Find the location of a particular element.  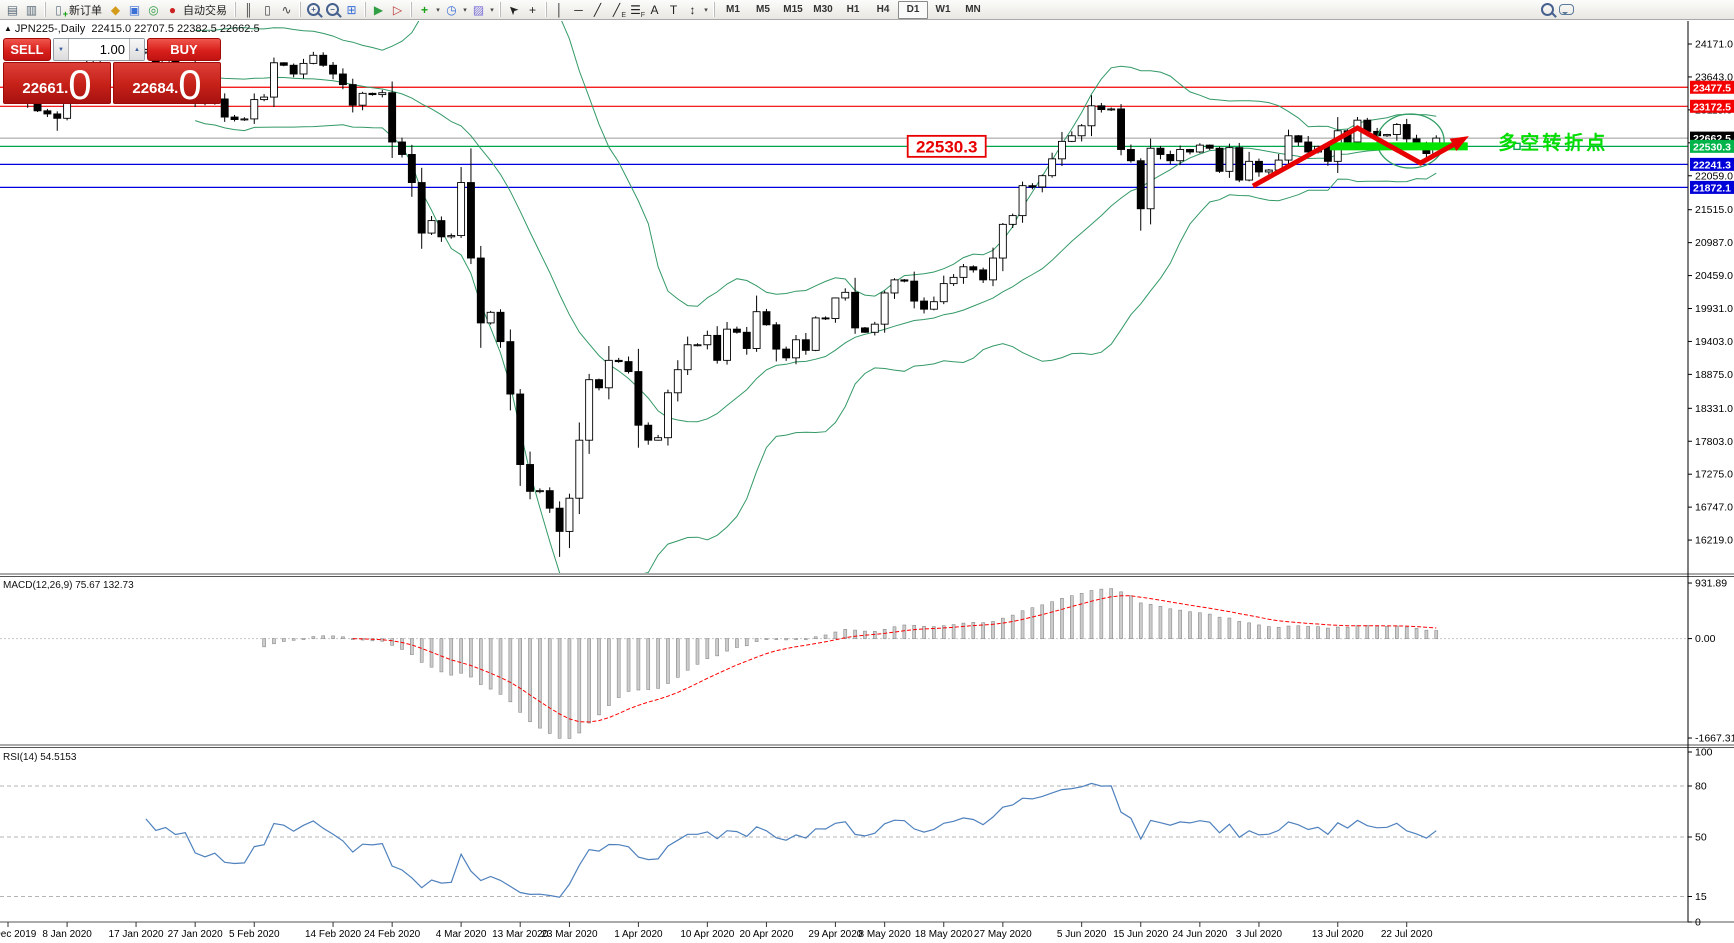

volume-spinner: ▼ ▲ is located at coordinates (99, 49).